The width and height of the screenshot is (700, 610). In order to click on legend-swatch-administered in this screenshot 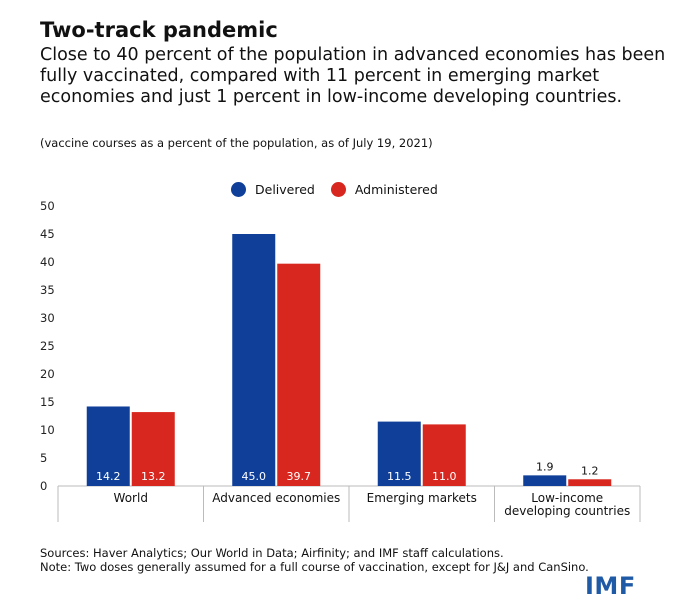, I will do `click(338, 189)`.